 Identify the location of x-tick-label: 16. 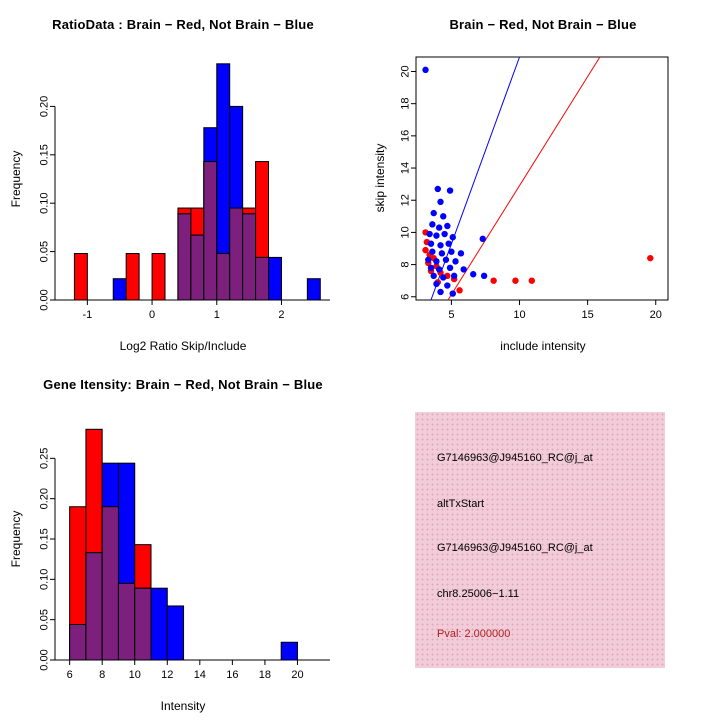
(232, 675).